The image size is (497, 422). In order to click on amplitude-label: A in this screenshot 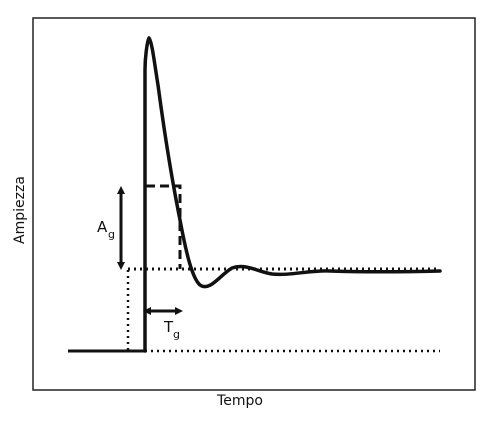, I will do `click(102, 227)`.